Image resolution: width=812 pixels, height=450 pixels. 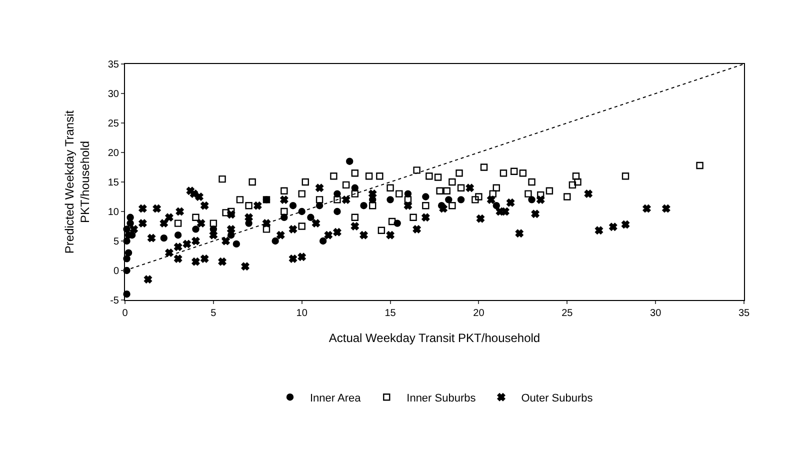 What do you see at coordinates (125, 313) in the screenshot?
I see `x-tick-label: 0` at bounding box center [125, 313].